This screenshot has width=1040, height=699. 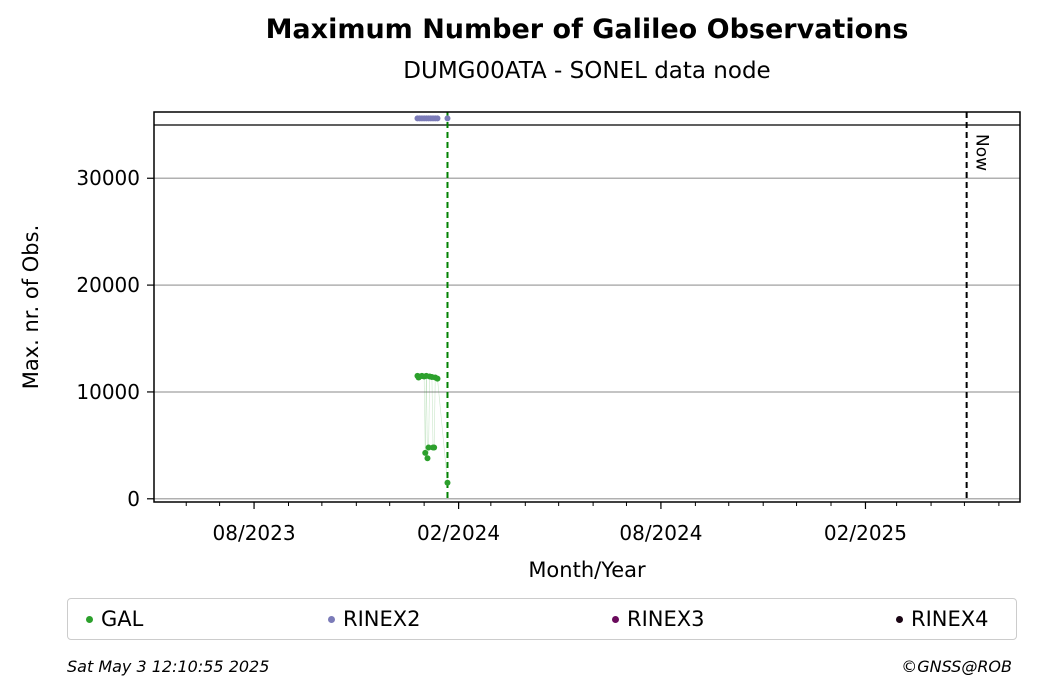 I want to click on x-tick-label-0: 08/2023, so click(x=254, y=533).